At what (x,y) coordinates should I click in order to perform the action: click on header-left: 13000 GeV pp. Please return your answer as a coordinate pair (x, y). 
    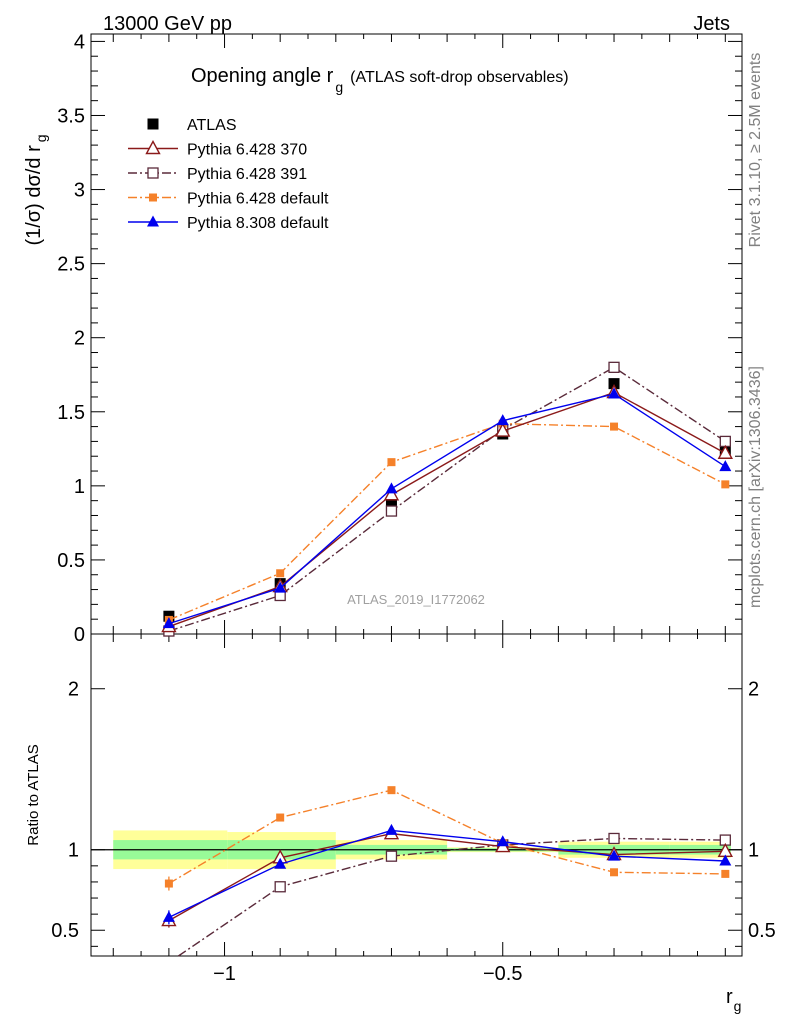
    Looking at the image, I should click on (167, 24).